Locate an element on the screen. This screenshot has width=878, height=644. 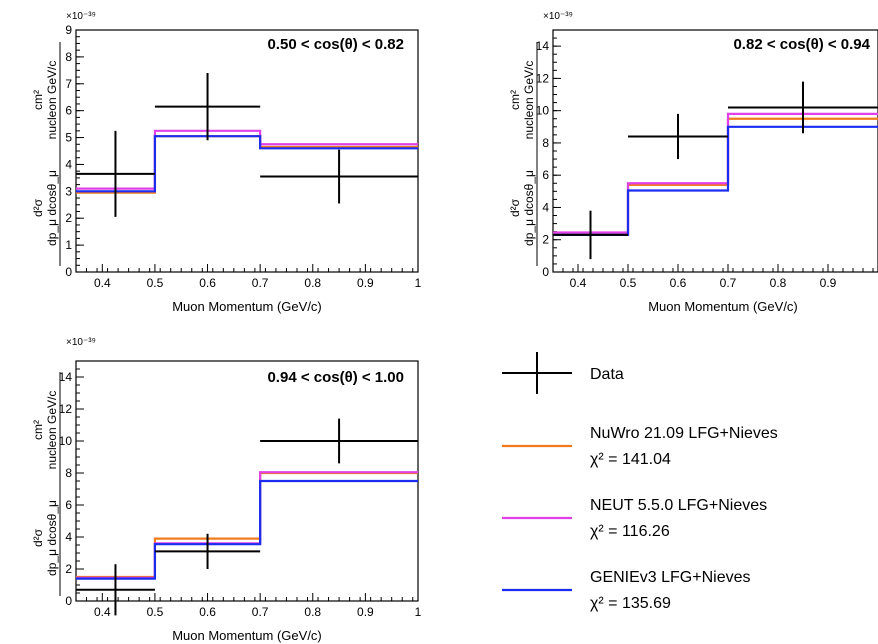
panel-range-label: 0.82 < cos(θ) < 0.94 is located at coordinates (801, 44).